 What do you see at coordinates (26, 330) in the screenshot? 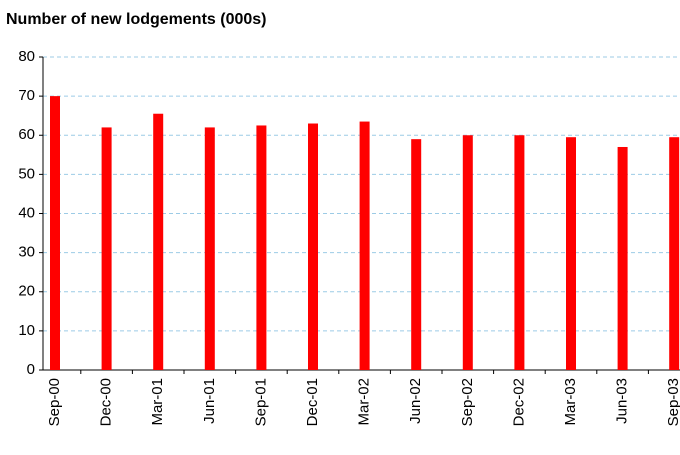
I see `y-tick-label: 10` at bounding box center [26, 330].